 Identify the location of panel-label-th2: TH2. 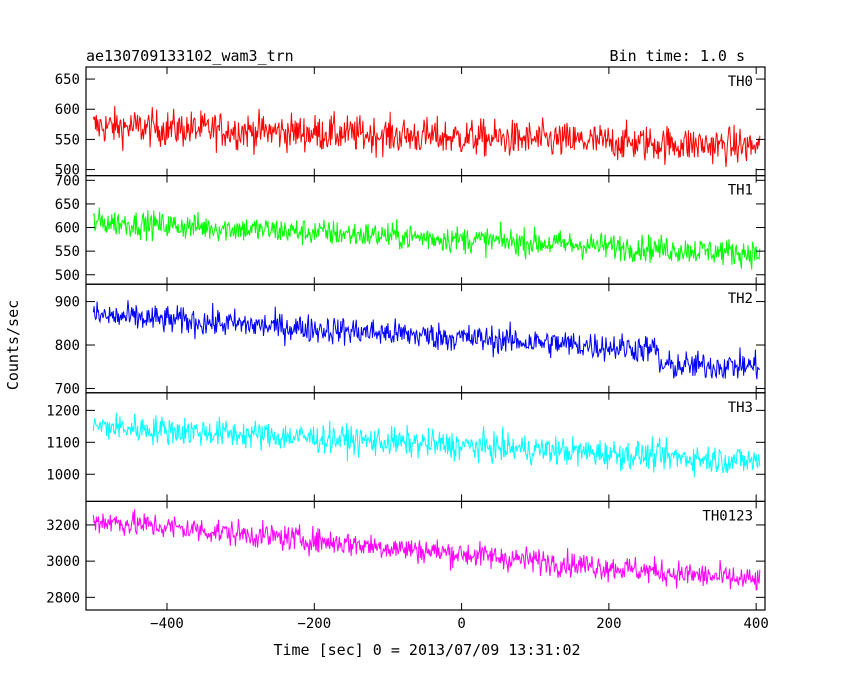
(740, 299).